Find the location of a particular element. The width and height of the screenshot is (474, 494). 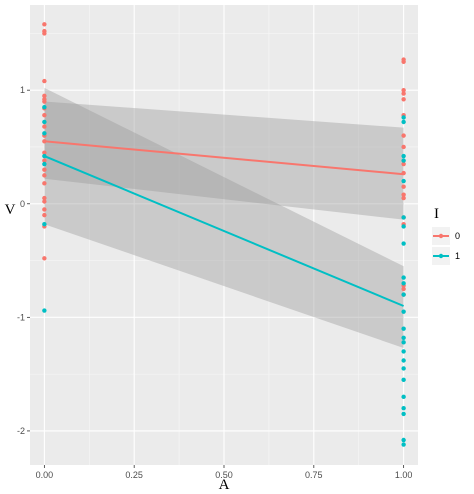

x-tick-label: 0.50 is located at coordinates (224, 475).